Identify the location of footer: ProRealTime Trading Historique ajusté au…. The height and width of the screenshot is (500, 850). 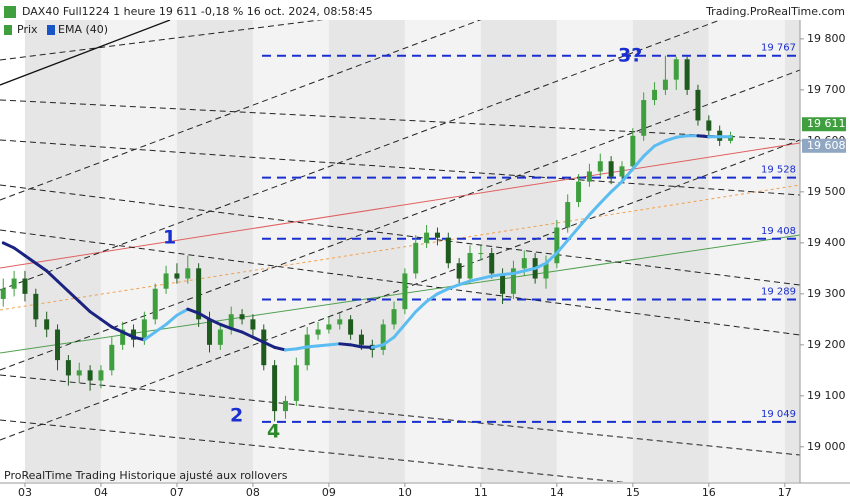
(146, 475).